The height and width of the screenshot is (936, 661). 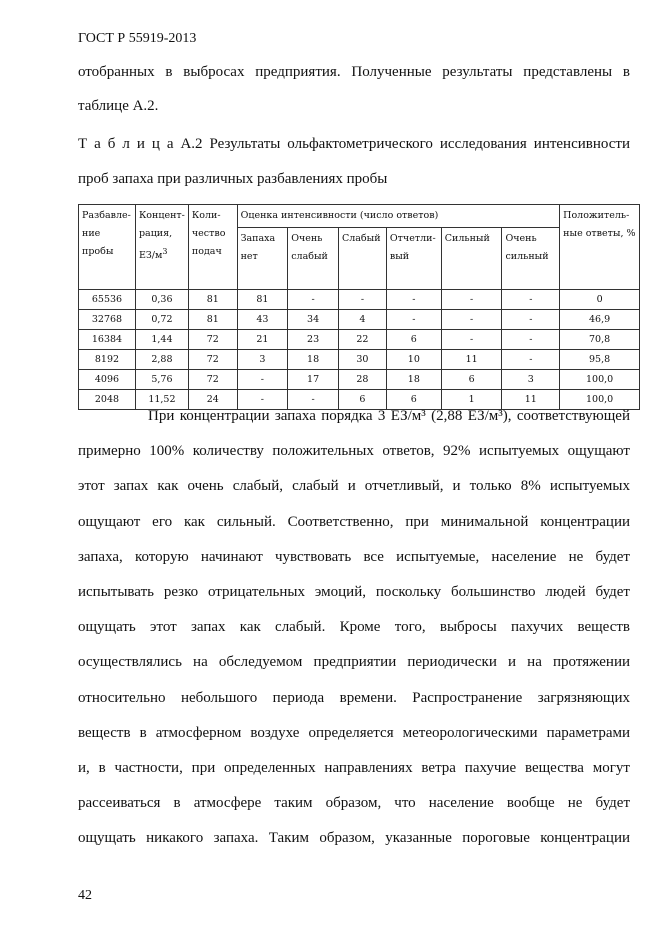 What do you see at coordinates (313, 319) in the screenshot?
I see `table-cell: 34` at bounding box center [313, 319].